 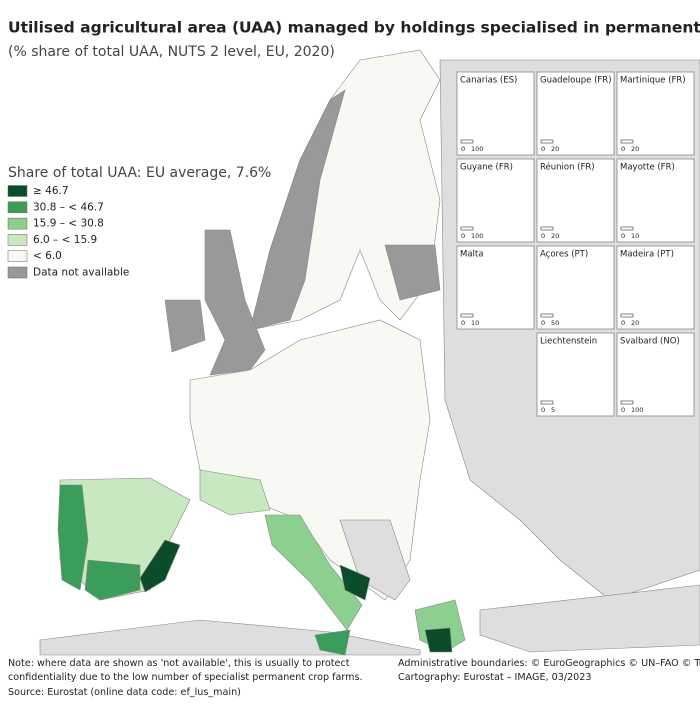 What do you see at coordinates (235, 492) in the screenshot?
I see `france-south` at bounding box center [235, 492].